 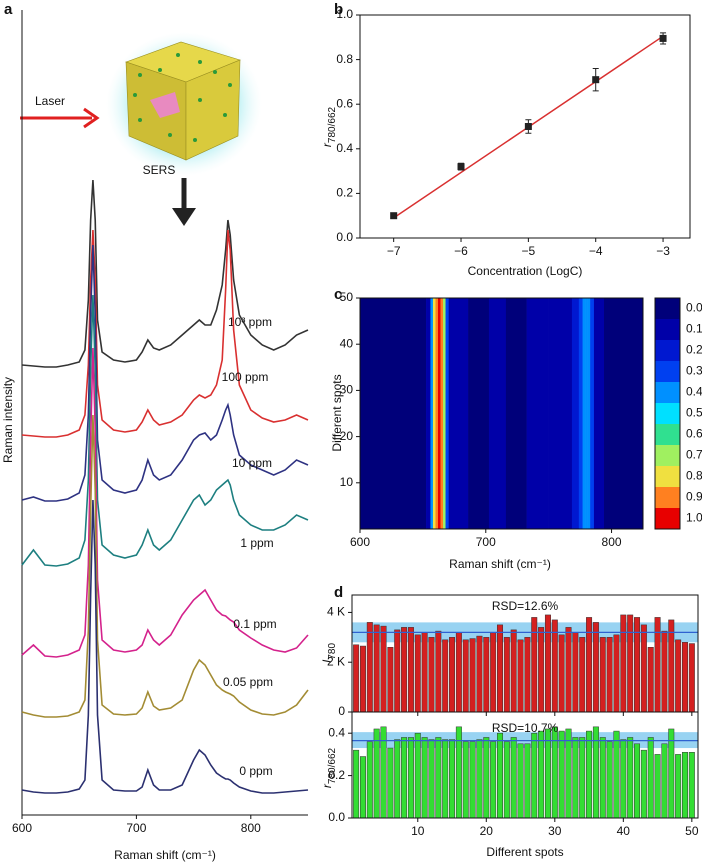 I want to click on x-tick-label: 40, so click(x=624, y=831).